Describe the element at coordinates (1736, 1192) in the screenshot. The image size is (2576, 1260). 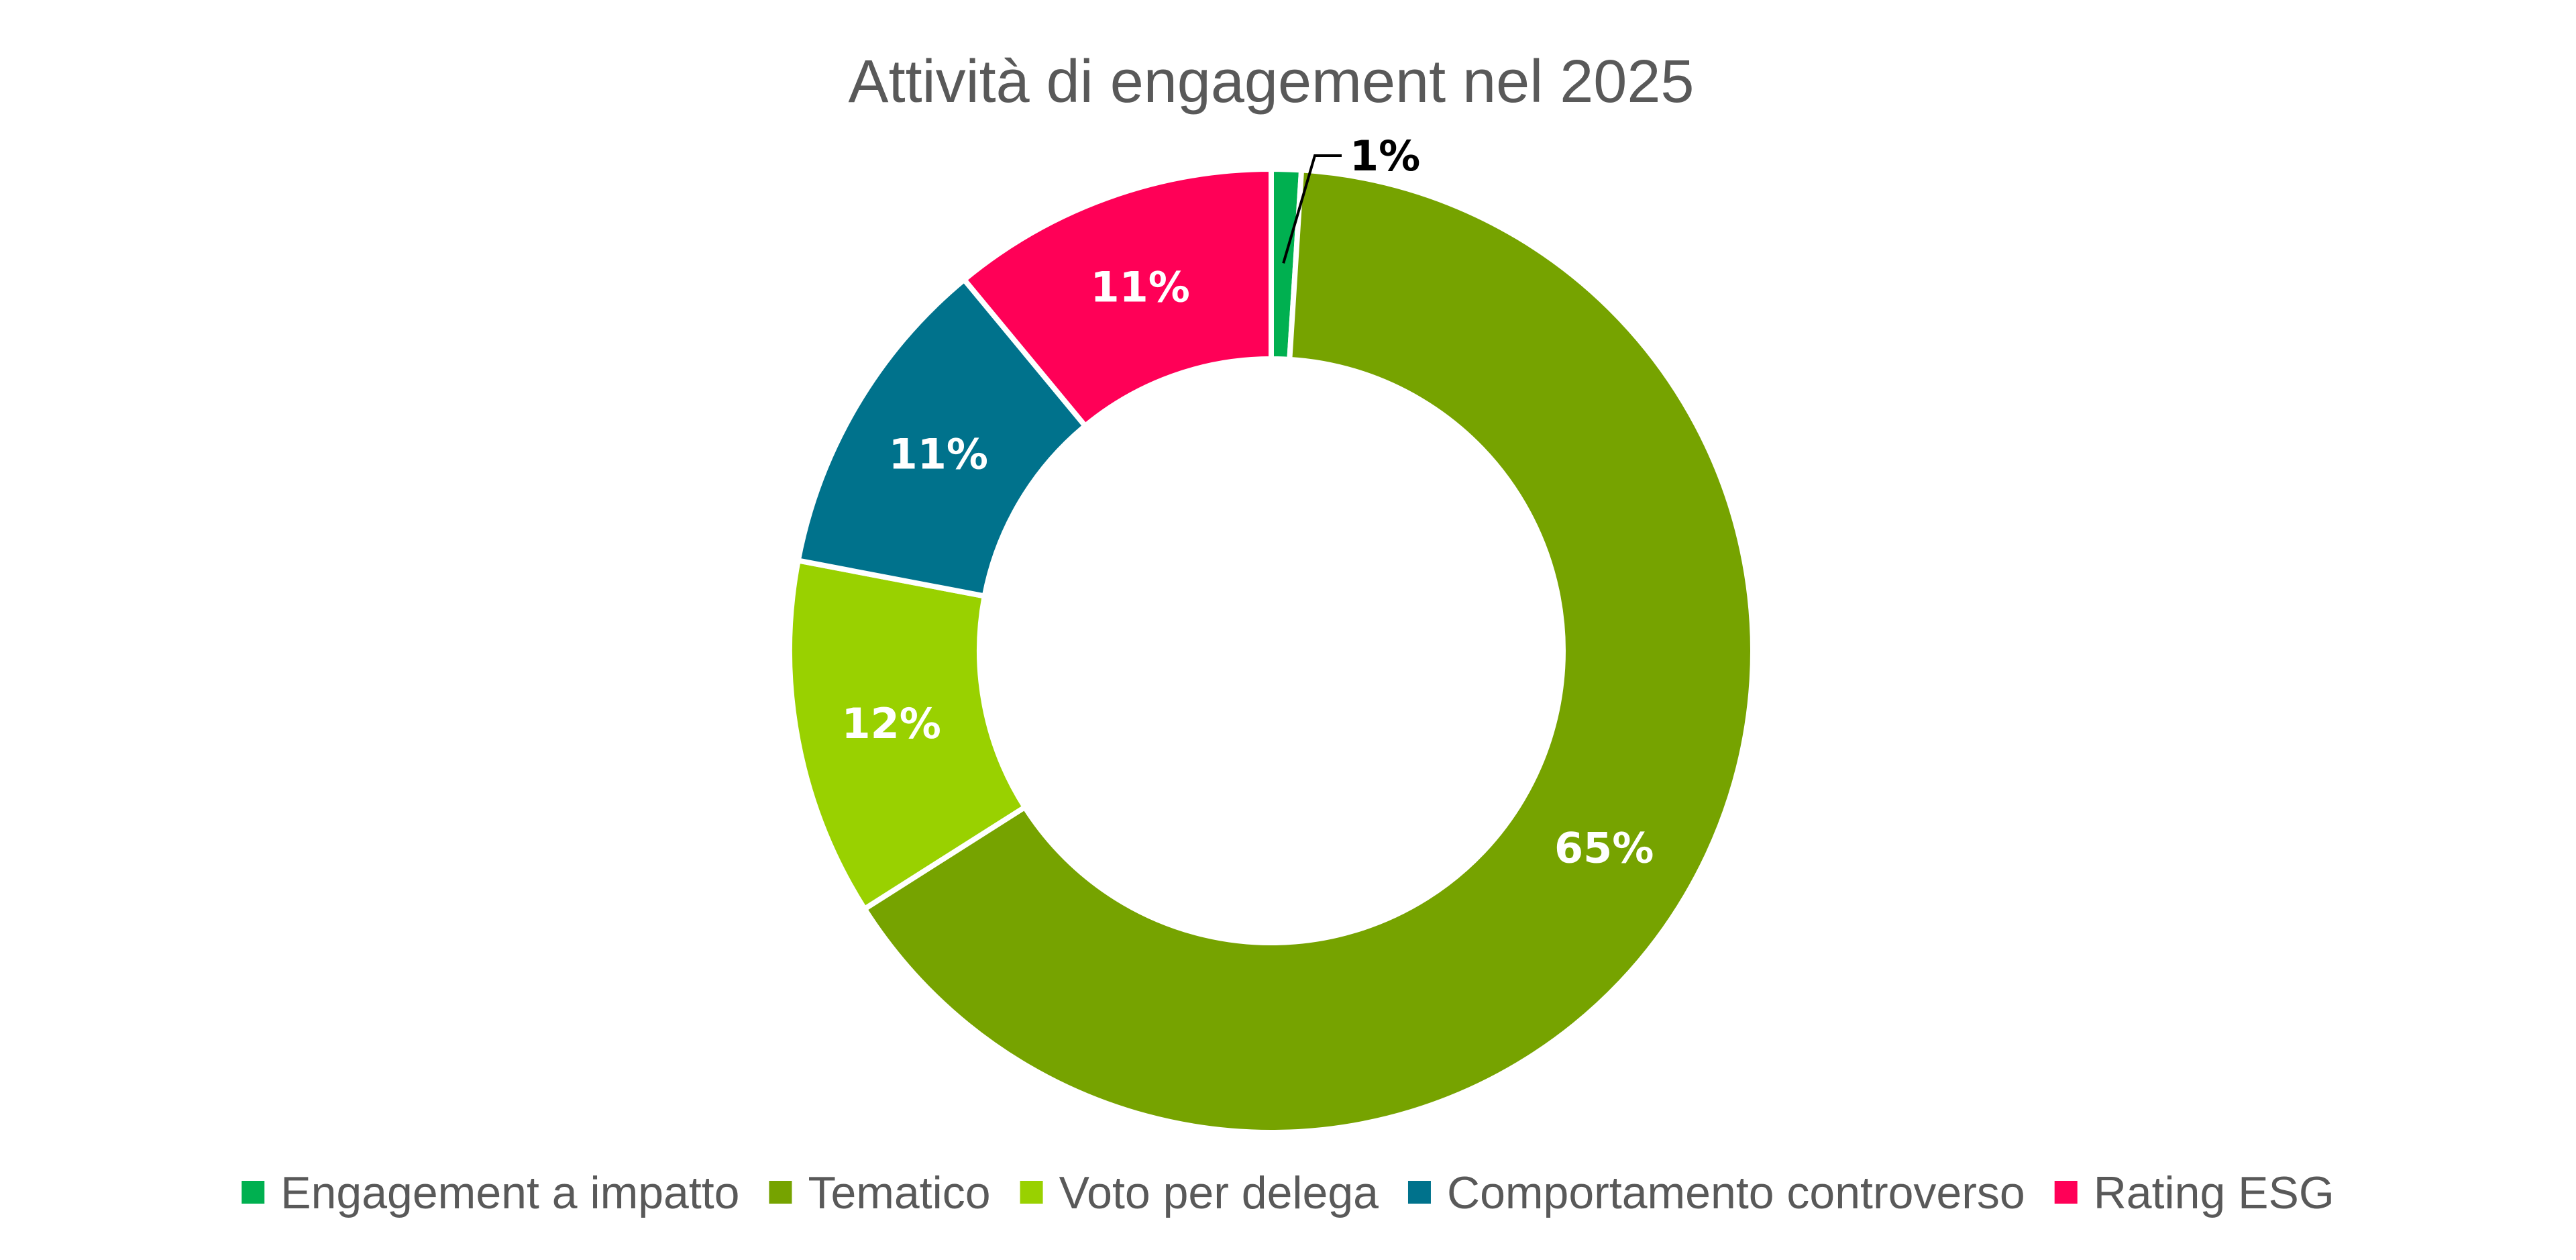
I see `legend-label-comportamento-controverso: Comportamento controverso` at that location.